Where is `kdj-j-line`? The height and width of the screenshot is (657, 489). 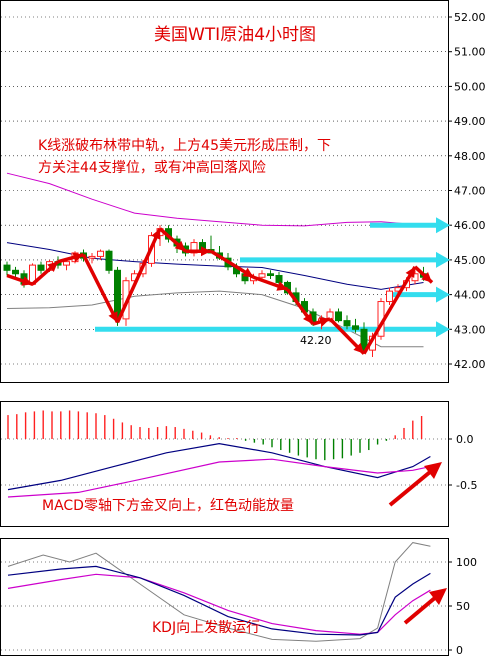
kdj-j-line is located at coordinates (219, 592).